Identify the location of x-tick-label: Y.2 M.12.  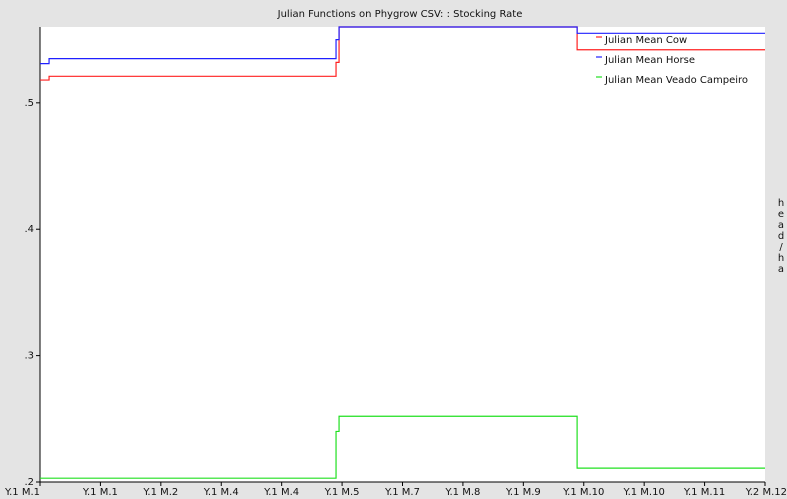
(766, 492).